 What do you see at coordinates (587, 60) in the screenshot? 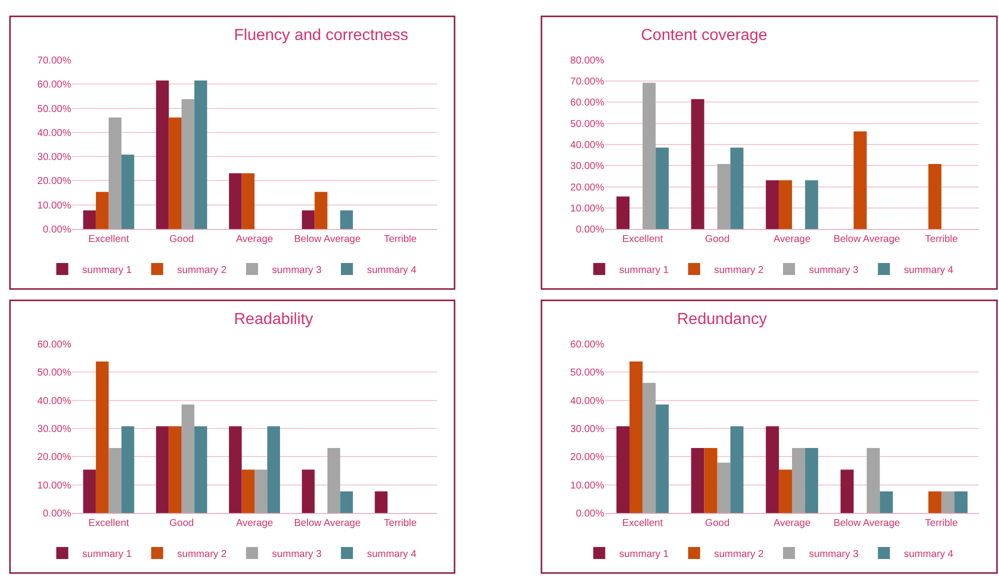
I see `y-tick-label: 80.00%` at bounding box center [587, 60].